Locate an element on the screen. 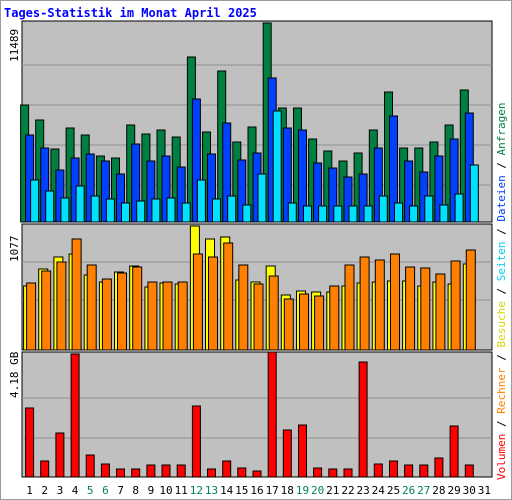 The width and height of the screenshot is (512, 500). x-tick-label-day-24: 24 is located at coordinates (379, 490).